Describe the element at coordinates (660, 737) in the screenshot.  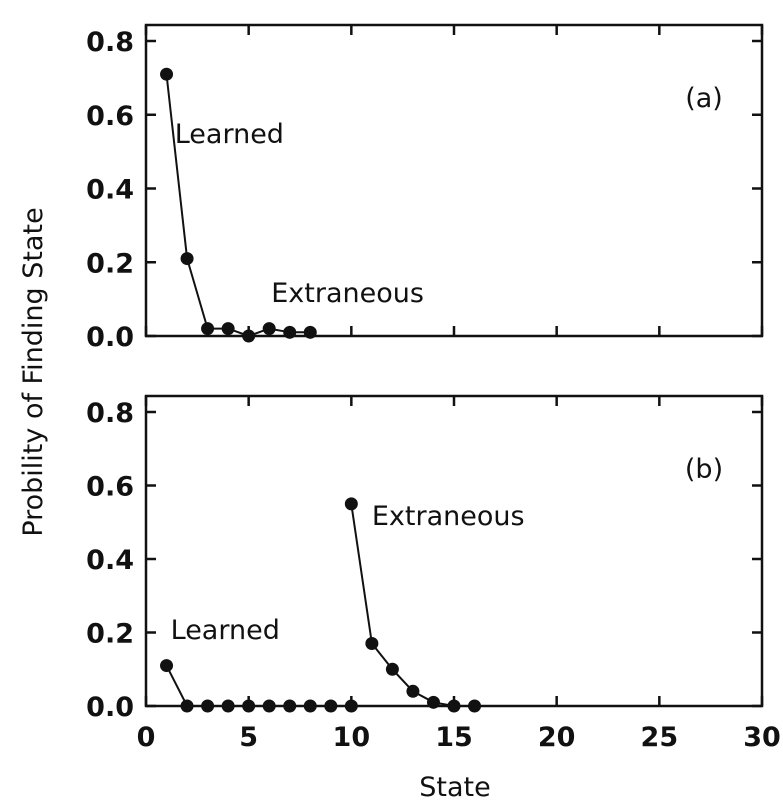
I see `x-tick-label: 25` at that location.